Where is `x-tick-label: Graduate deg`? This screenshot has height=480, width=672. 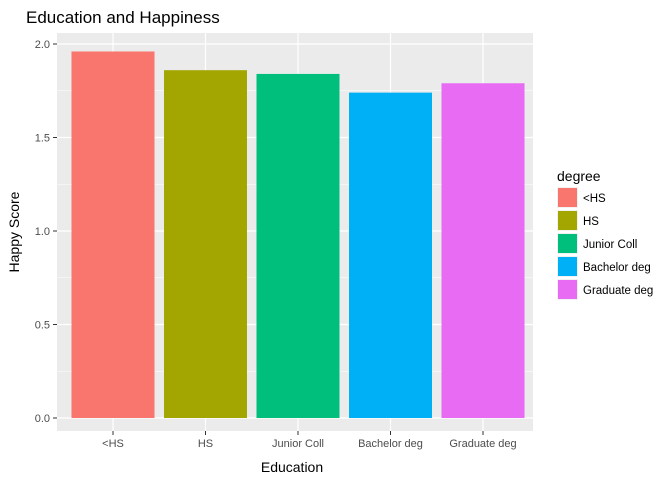
x-tick-label: Graduate deg is located at coordinates (482, 444).